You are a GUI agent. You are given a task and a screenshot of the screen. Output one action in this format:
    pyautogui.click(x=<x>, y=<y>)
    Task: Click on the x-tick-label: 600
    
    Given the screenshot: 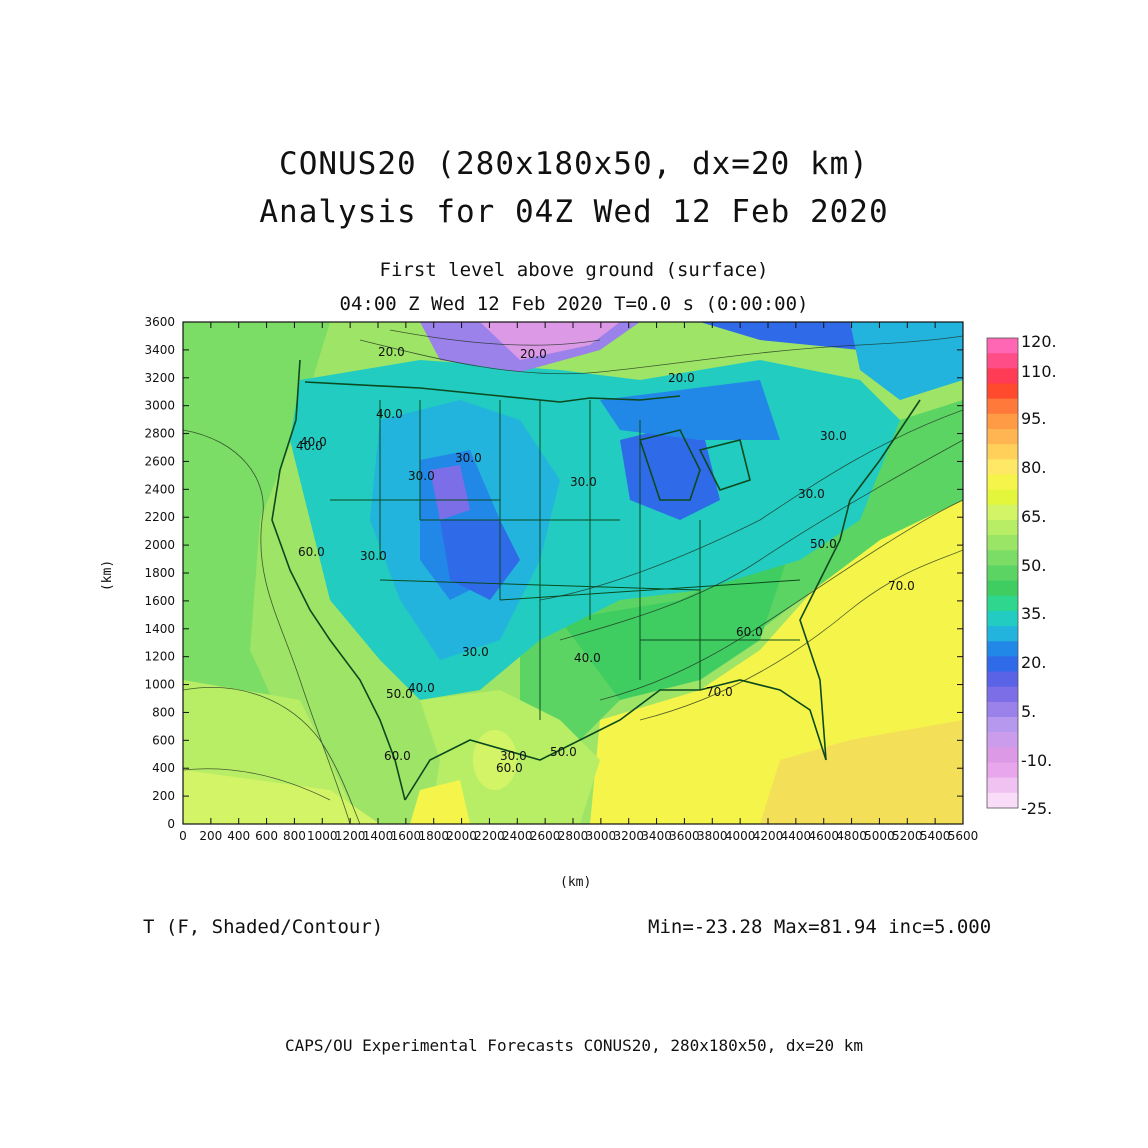 What is the action you would take?
    pyautogui.click(x=266, y=836)
    